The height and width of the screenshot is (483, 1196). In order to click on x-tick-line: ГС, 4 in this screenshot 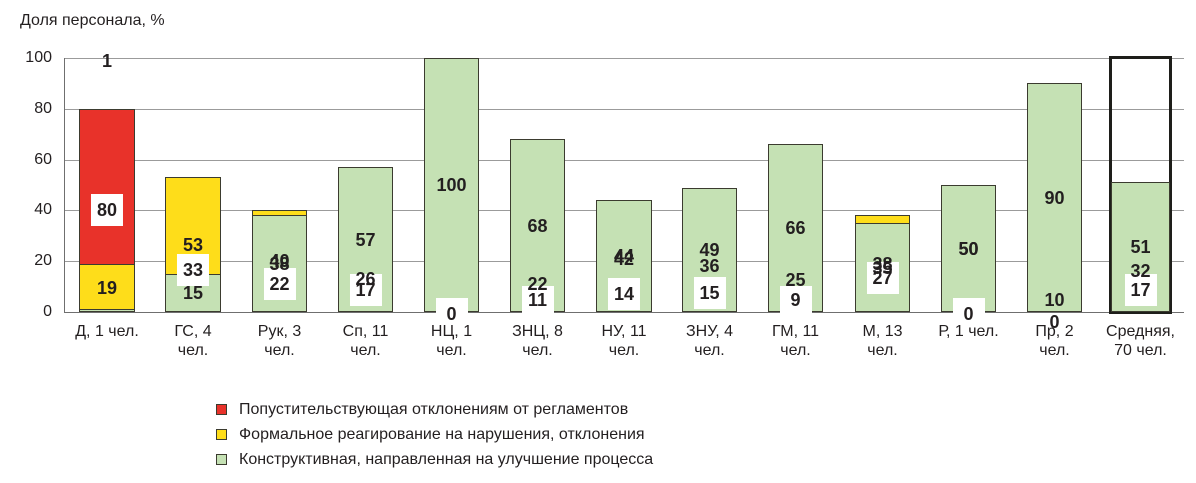, I will do `click(193, 331)`.